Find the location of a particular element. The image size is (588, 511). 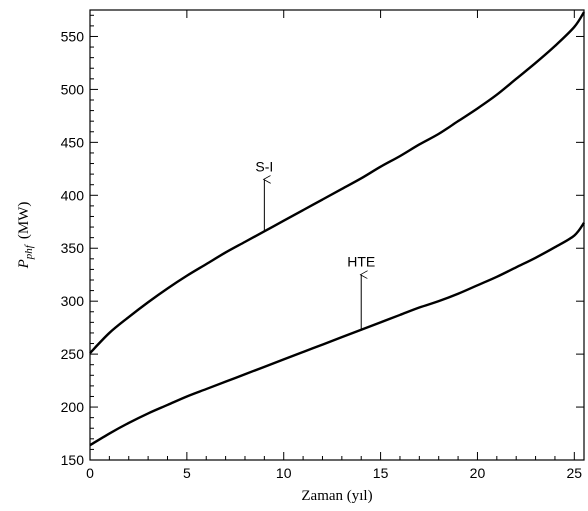

y-axis-title: Pphf (MW) is located at coordinates (25, 236).